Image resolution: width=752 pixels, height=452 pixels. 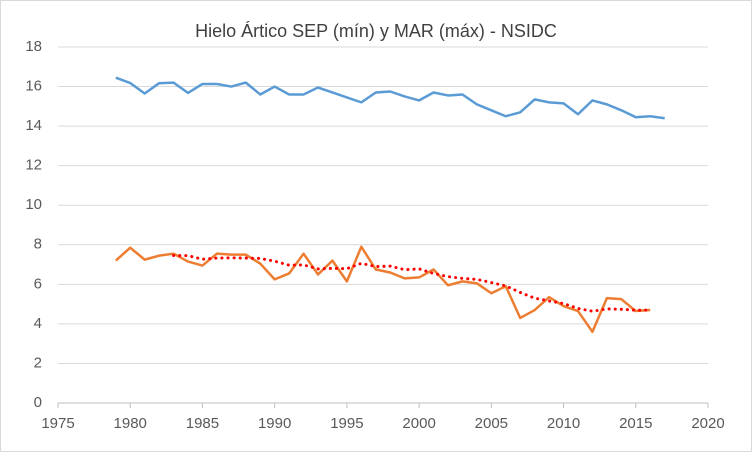 What do you see at coordinates (418, 423) in the screenshot?
I see `x-tick-label: 2000` at bounding box center [418, 423].